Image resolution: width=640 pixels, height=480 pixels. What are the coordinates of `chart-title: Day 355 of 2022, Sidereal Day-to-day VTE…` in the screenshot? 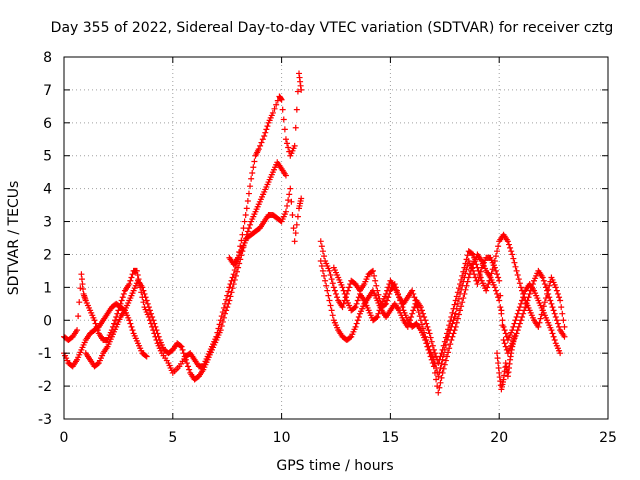 It's located at (332, 28).